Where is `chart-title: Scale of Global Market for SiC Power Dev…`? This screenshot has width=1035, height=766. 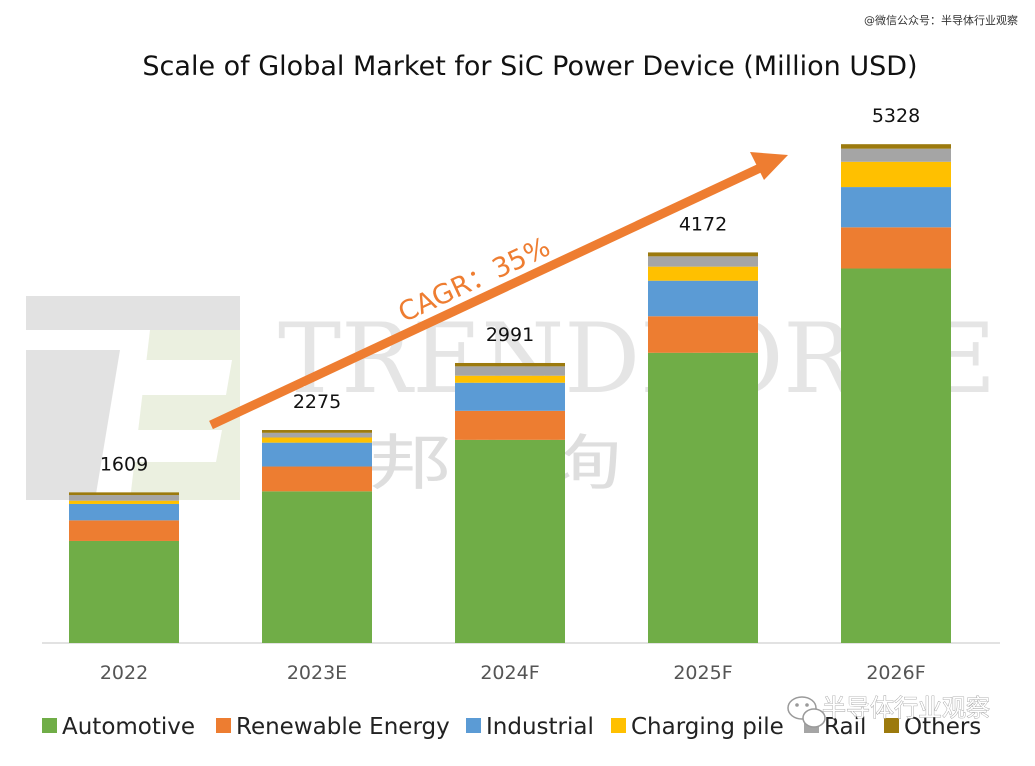
chart-title: Scale of Global Market for SiC Power Dev… is located at coordinates (529, 66).